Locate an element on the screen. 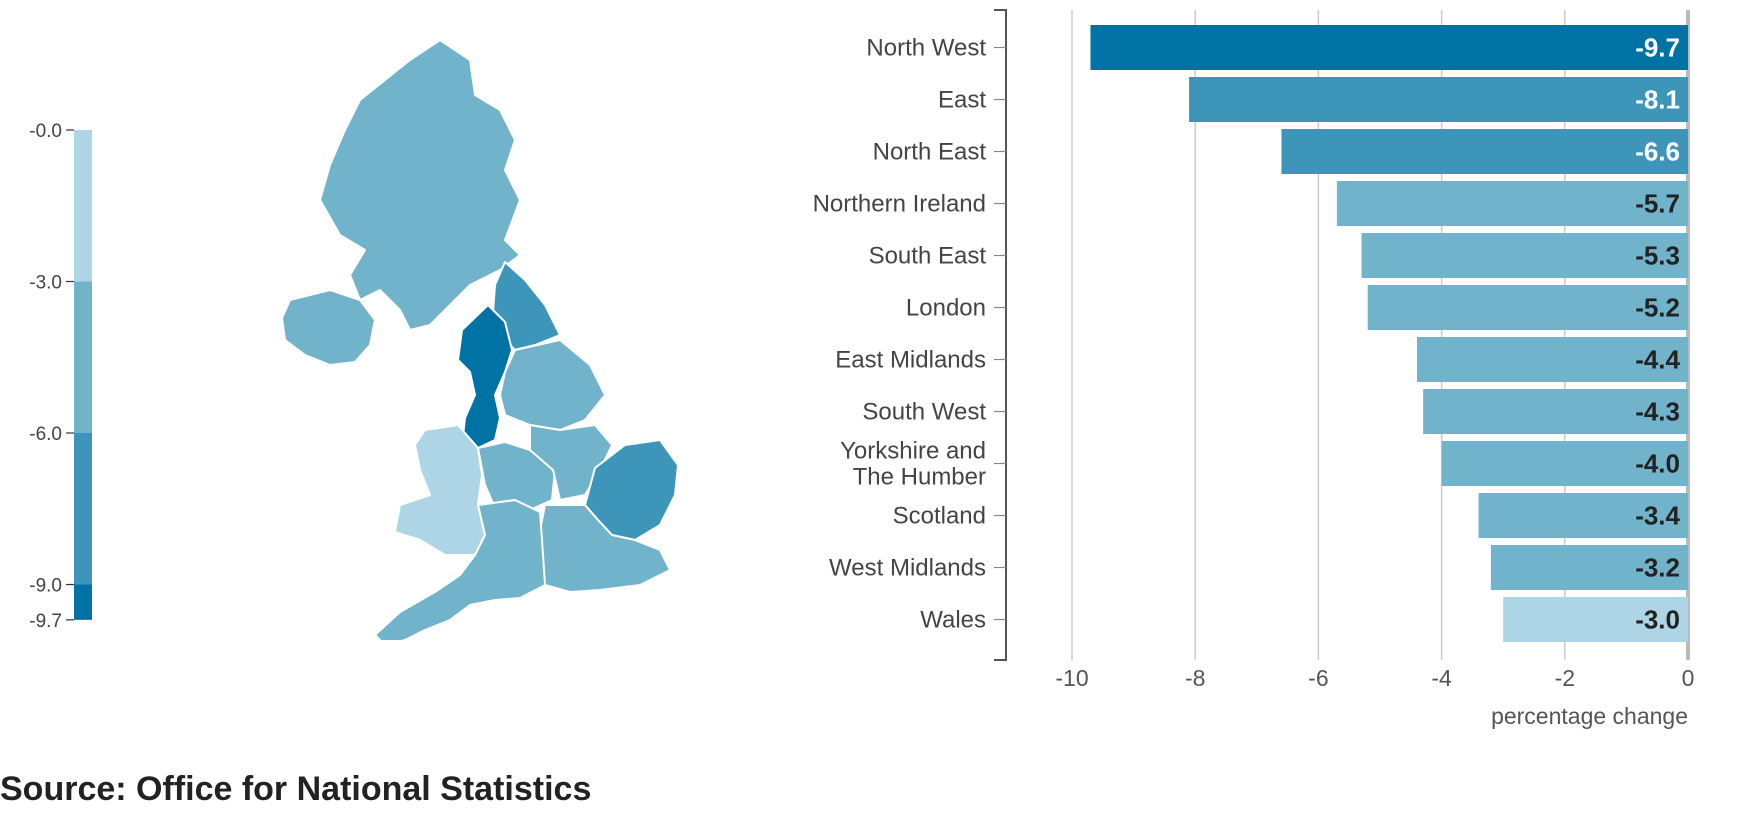 The image size is (1757, 824). x-tick-label: -10 is located at coordinates (1071, 678).